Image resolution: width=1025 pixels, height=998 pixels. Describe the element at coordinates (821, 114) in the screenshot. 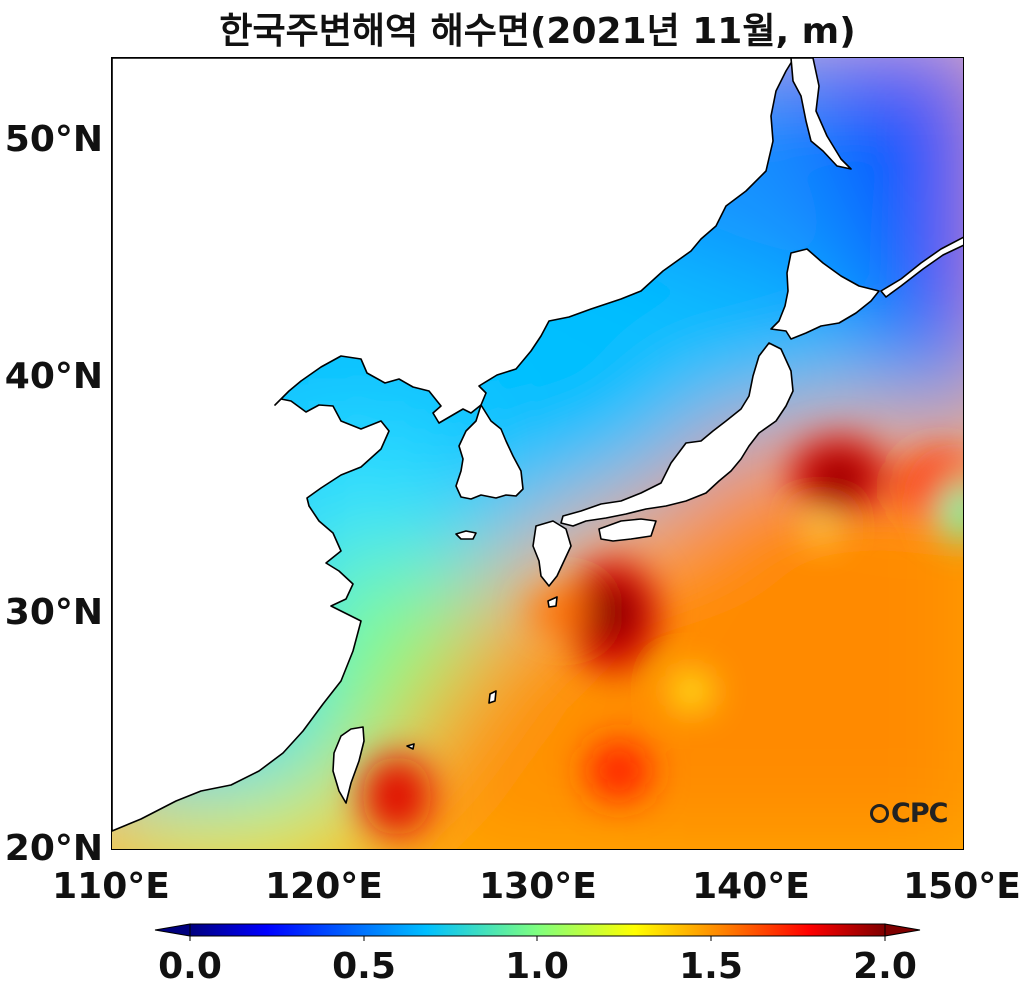

I see `sakhalin` at that location.